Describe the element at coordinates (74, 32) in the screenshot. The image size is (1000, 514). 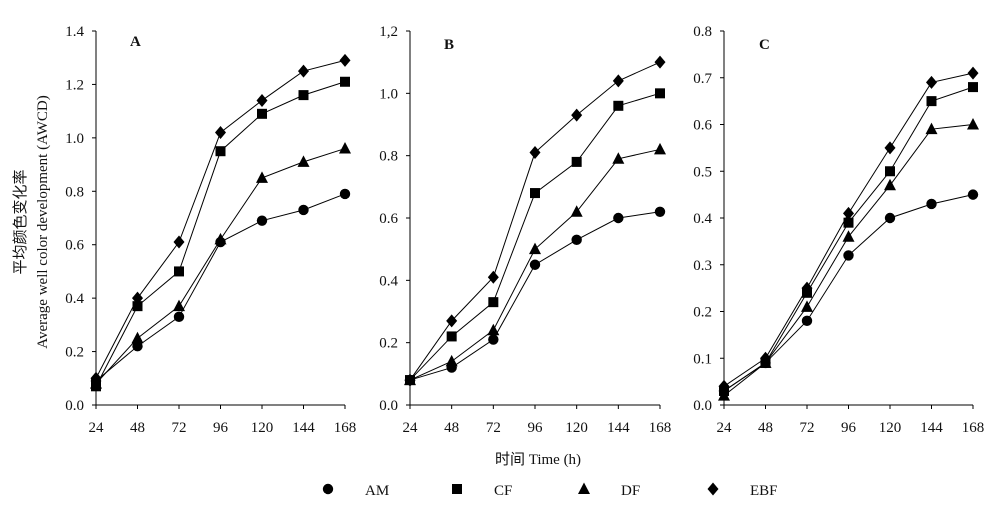
I see `y-tick-label: 1.4` at that location.